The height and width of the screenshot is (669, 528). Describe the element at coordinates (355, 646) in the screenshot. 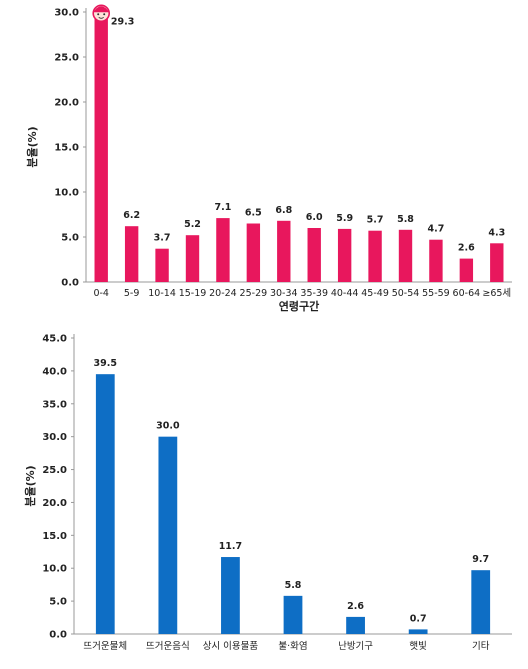

I see `x-tick-label: 난방기구` at that location.